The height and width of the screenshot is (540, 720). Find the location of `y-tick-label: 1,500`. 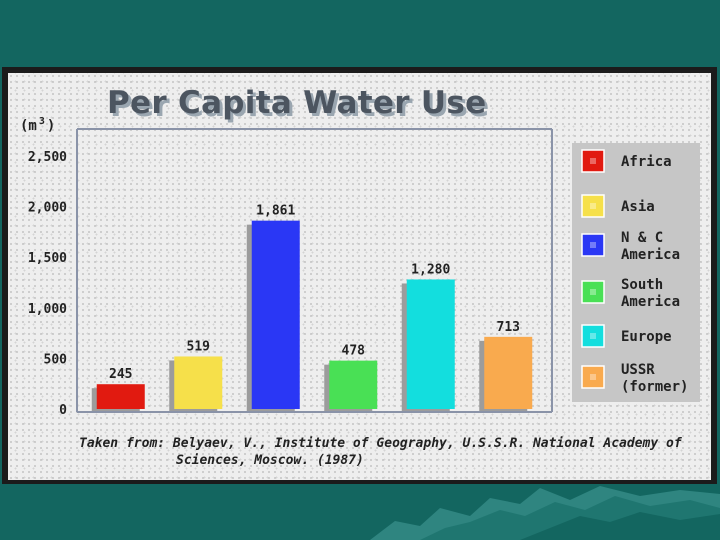

y-tick-label: 1,500 is located at coordinates (47, 258).